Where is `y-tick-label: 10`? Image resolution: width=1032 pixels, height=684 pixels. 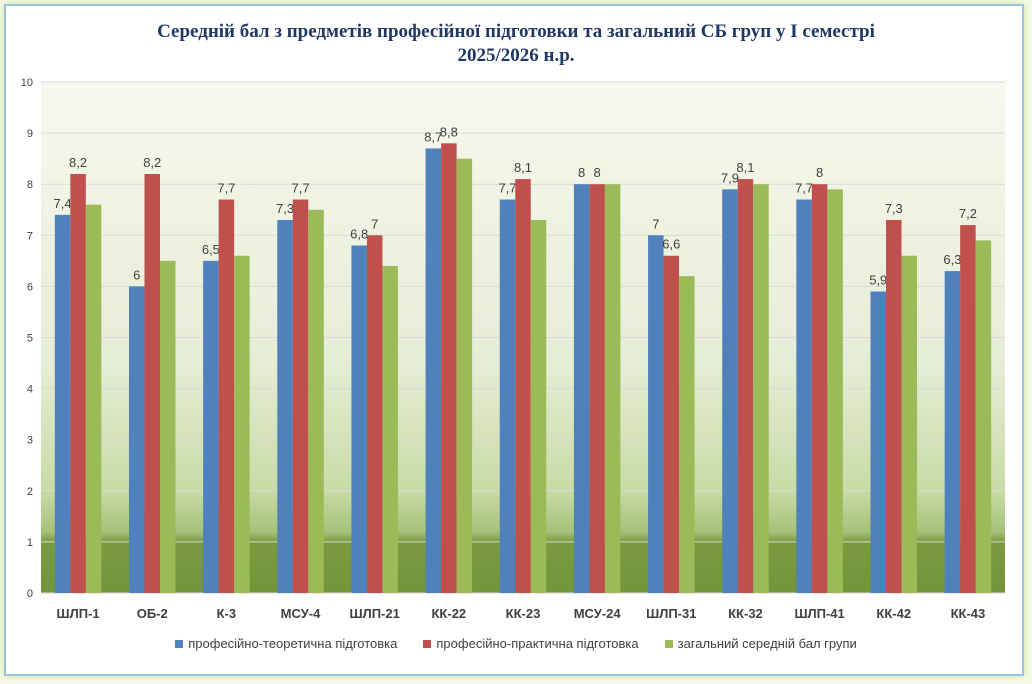
y-tick-label: 10 is located at coordinates (27, 83).